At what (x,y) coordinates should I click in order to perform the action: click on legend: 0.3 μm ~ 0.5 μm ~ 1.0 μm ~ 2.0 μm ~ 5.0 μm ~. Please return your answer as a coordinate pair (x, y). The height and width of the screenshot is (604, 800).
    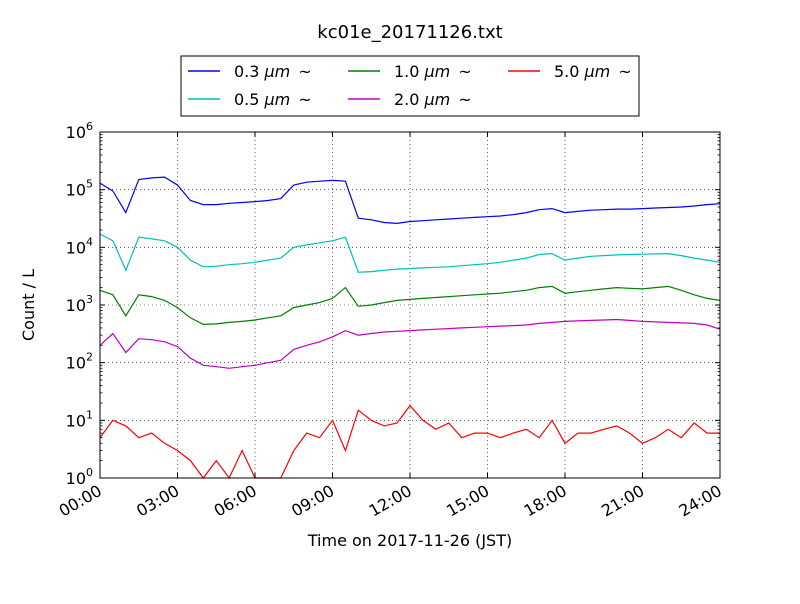
    Looking at the image, I should click on (410, 86).